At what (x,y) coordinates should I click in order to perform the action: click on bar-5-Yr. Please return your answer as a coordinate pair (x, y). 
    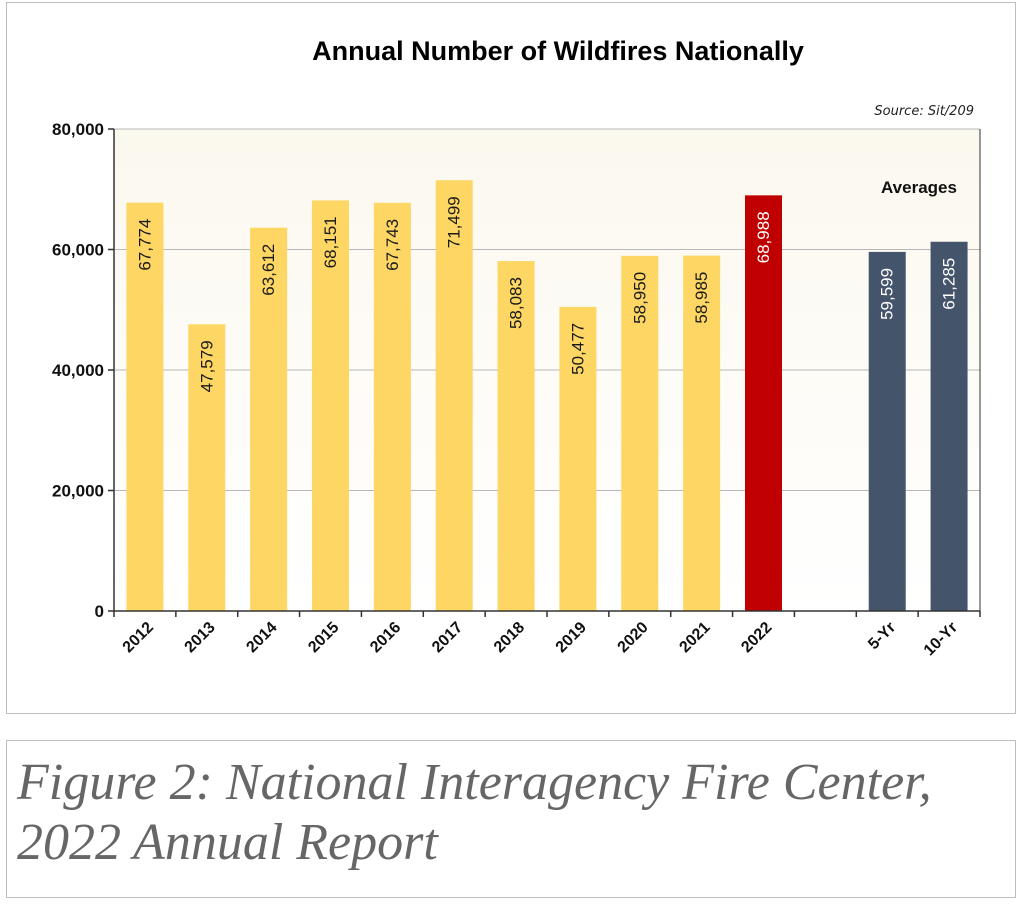
    Looking at the image, I should click on (887, 431).